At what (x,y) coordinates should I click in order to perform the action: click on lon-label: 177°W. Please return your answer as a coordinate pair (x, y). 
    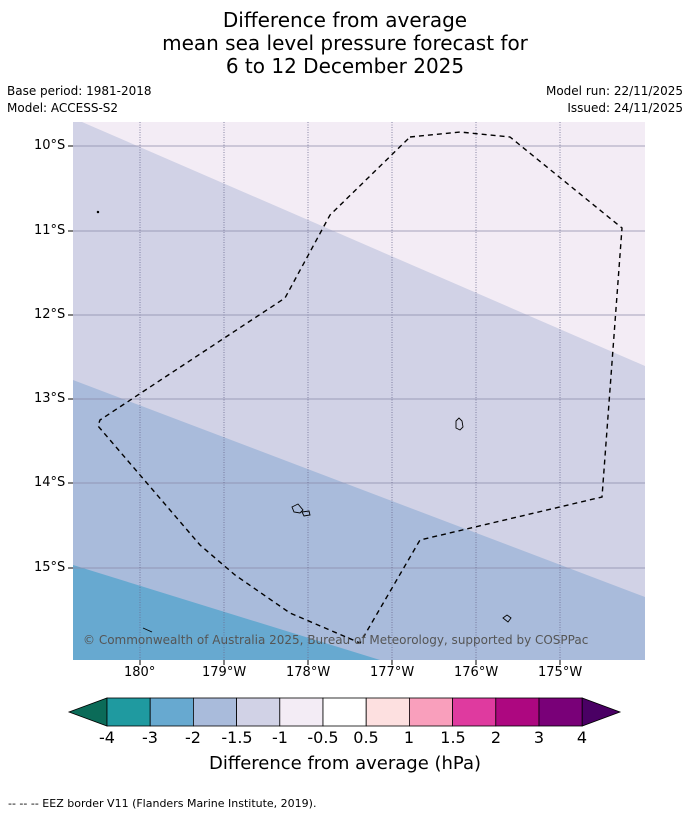
    Looking at the image, I should click on (392, 672).